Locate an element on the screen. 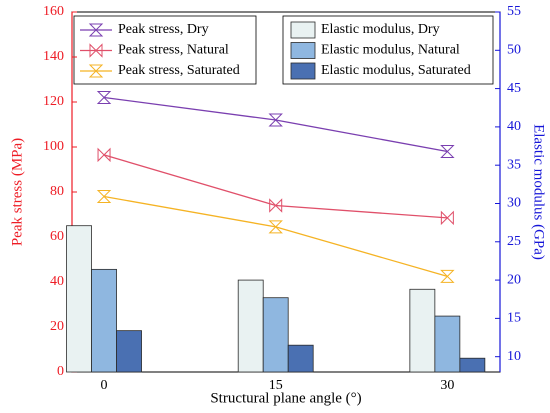  y2-tick-label: 15 is located at coordinates (514, 318).